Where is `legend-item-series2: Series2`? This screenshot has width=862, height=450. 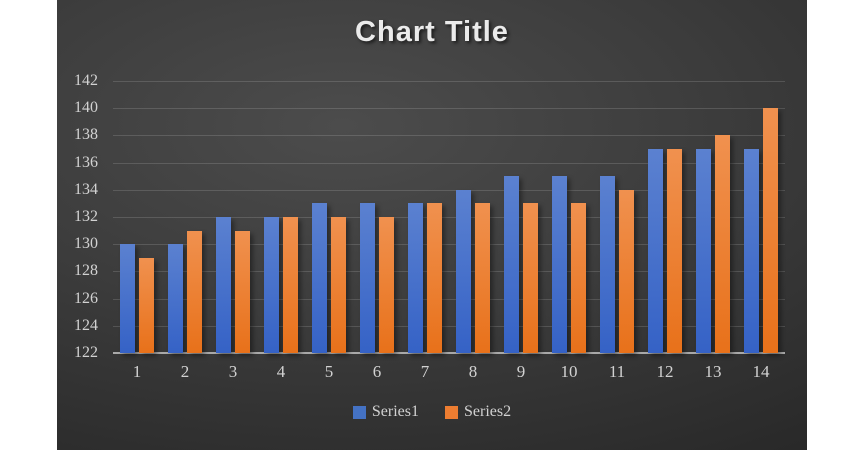
legend-item-series2: Series2 is located at coordinates (478, 412).